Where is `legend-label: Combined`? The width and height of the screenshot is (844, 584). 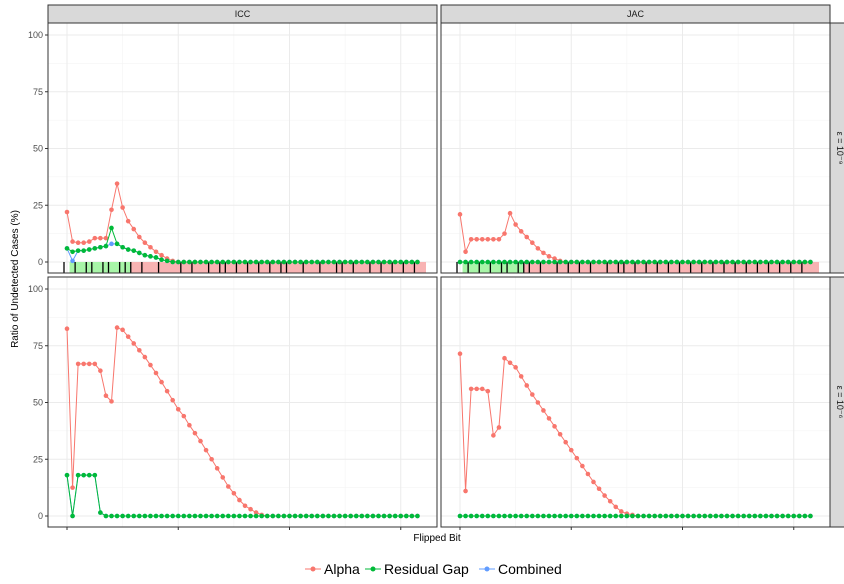 legend-label: Combined is located at coordinates (530, 569).